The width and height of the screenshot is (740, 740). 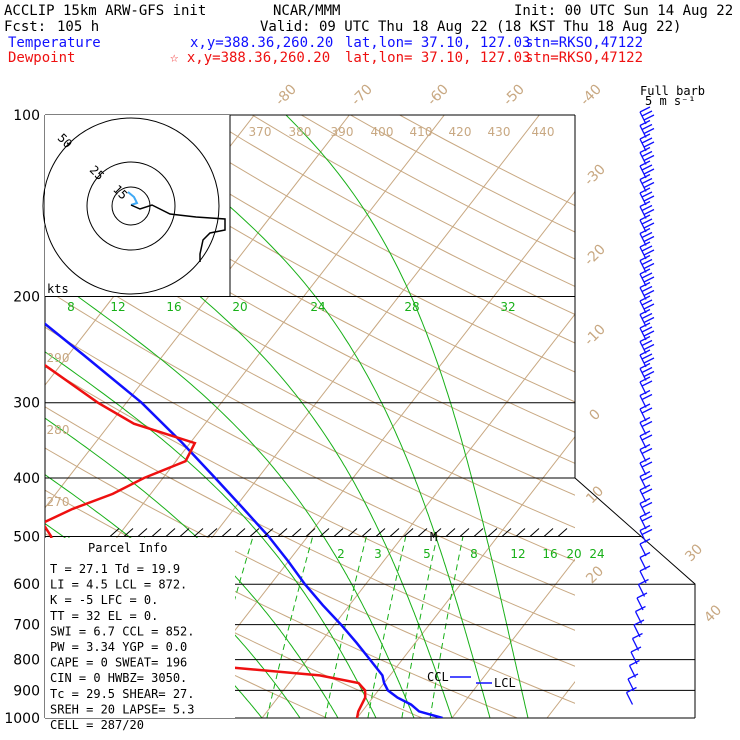 What do you see at coordinates (25, 27) in the screenshot?
I see `forecast-label: Fcst:` at bounding box center [25, 27].